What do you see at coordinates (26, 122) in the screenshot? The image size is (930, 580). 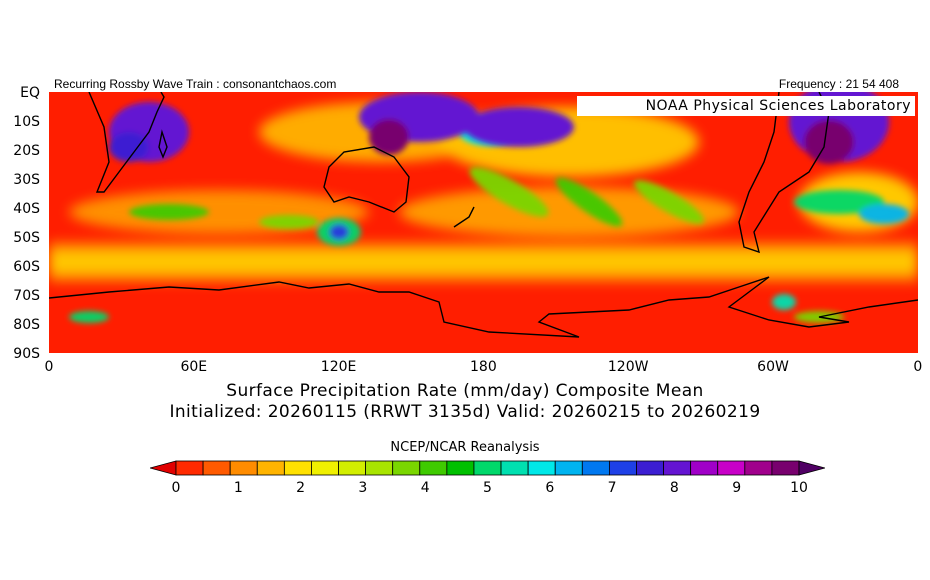 I see `lat-label: 10S` at bounding box center [26, 122].